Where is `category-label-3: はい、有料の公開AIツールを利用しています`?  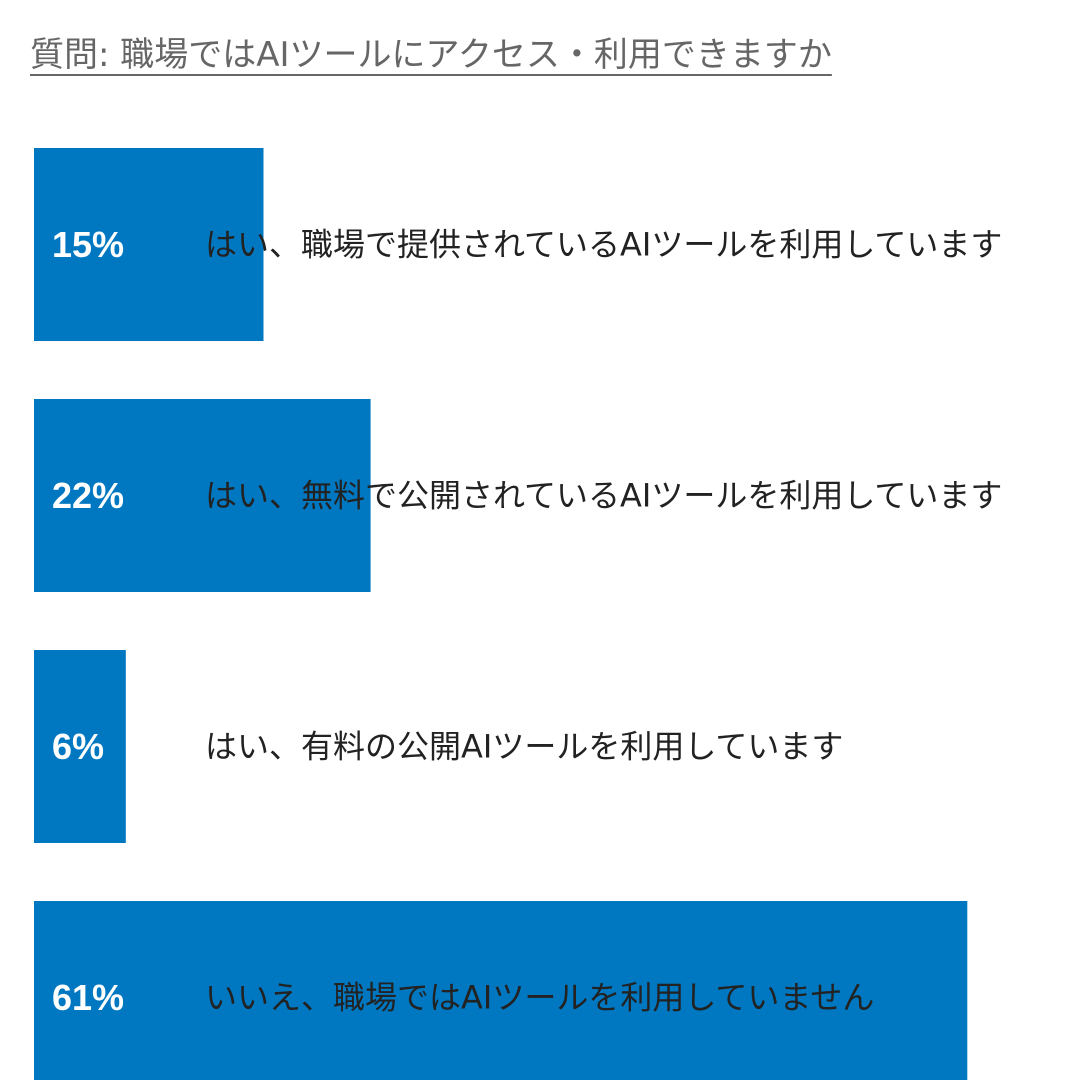 category-label-3: はい、有料の公開AIツールを利用しています is located at coordinates (524, 747).